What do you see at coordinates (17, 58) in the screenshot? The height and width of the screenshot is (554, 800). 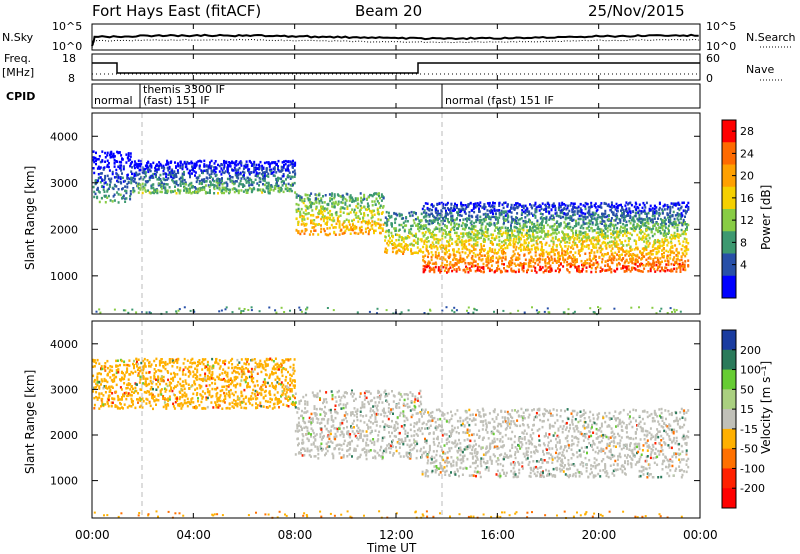 I see `freq-label-1: Freq.` at bounding box center [17, 58].